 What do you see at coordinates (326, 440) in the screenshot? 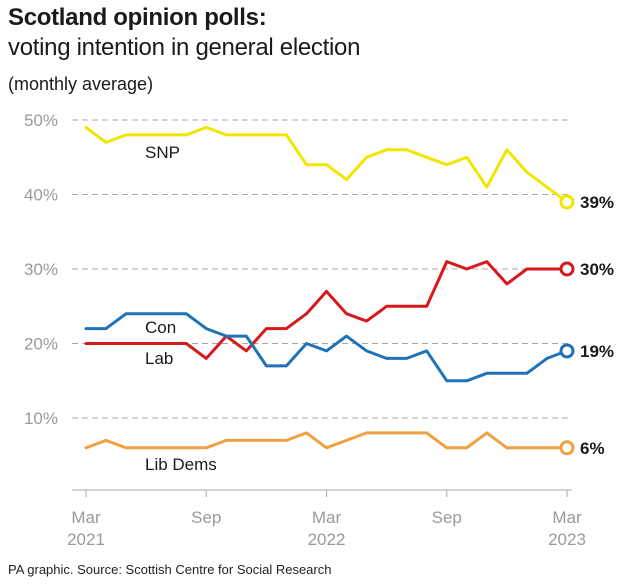
I see `series-line-lib-dems` at bounding box center [326, 440].